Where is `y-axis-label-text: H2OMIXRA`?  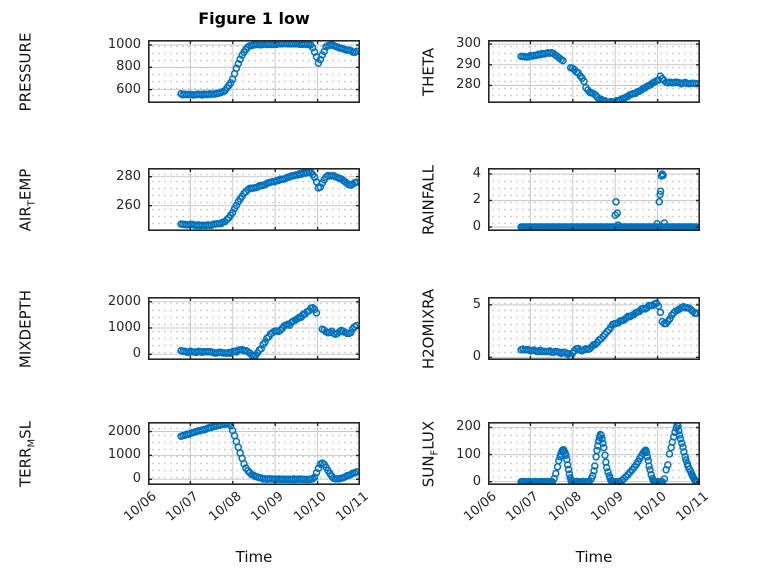 y-axis-label-text: H2OMIXRA is located at coordinates (428, 328).